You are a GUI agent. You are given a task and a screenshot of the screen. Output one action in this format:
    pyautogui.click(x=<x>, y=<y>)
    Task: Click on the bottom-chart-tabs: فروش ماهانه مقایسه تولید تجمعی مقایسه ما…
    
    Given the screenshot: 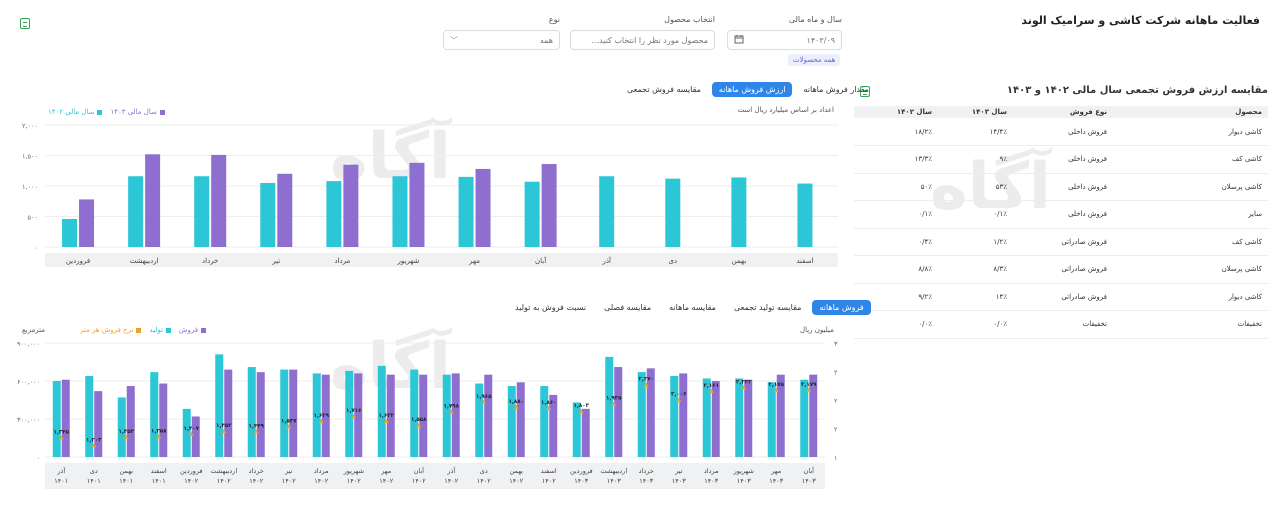 What is the action you would take?
    pyautogui.click(x=689, y=307)
    